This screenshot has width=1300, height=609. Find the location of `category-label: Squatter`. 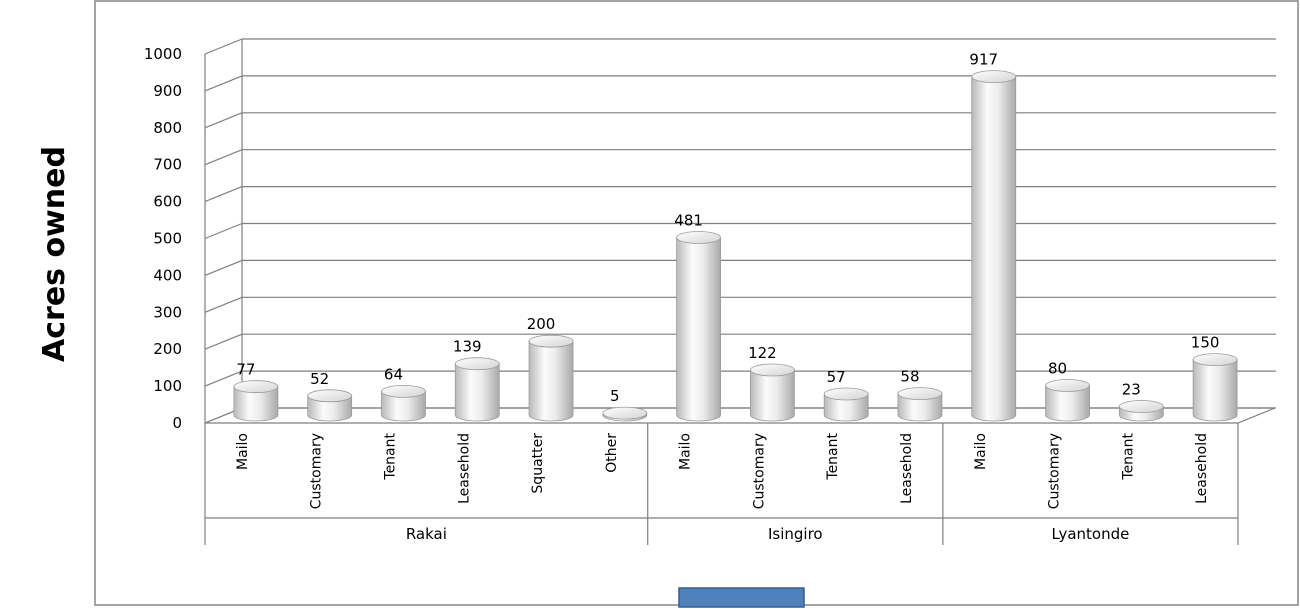

category-label: Squatter is located at coordinates (538, 463).